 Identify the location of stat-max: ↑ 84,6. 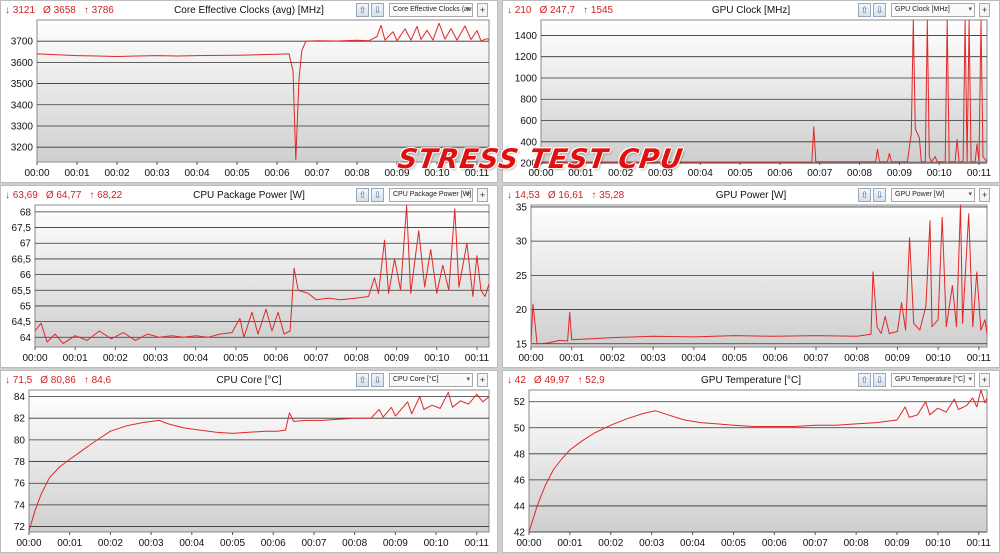
(97, 380).